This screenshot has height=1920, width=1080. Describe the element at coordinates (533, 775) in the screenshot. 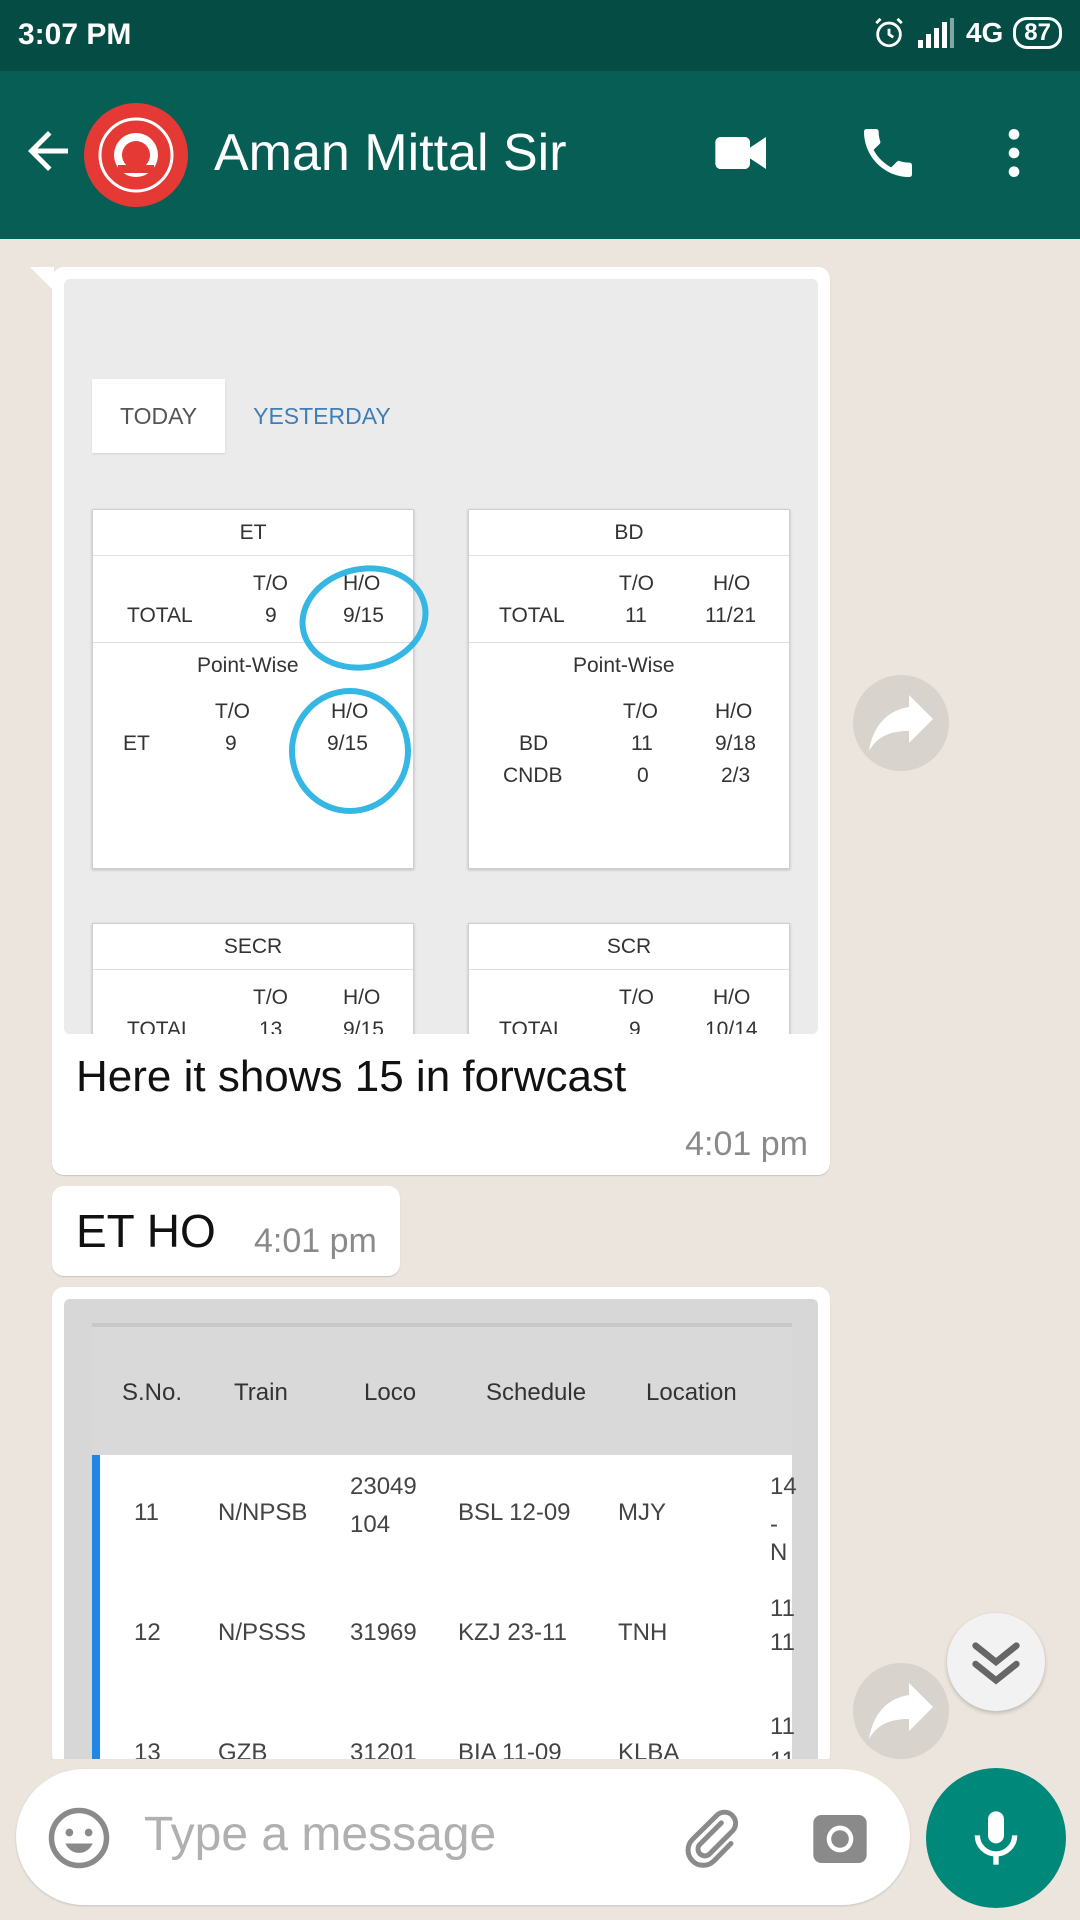

I see `row-name: CNDB` at that location.